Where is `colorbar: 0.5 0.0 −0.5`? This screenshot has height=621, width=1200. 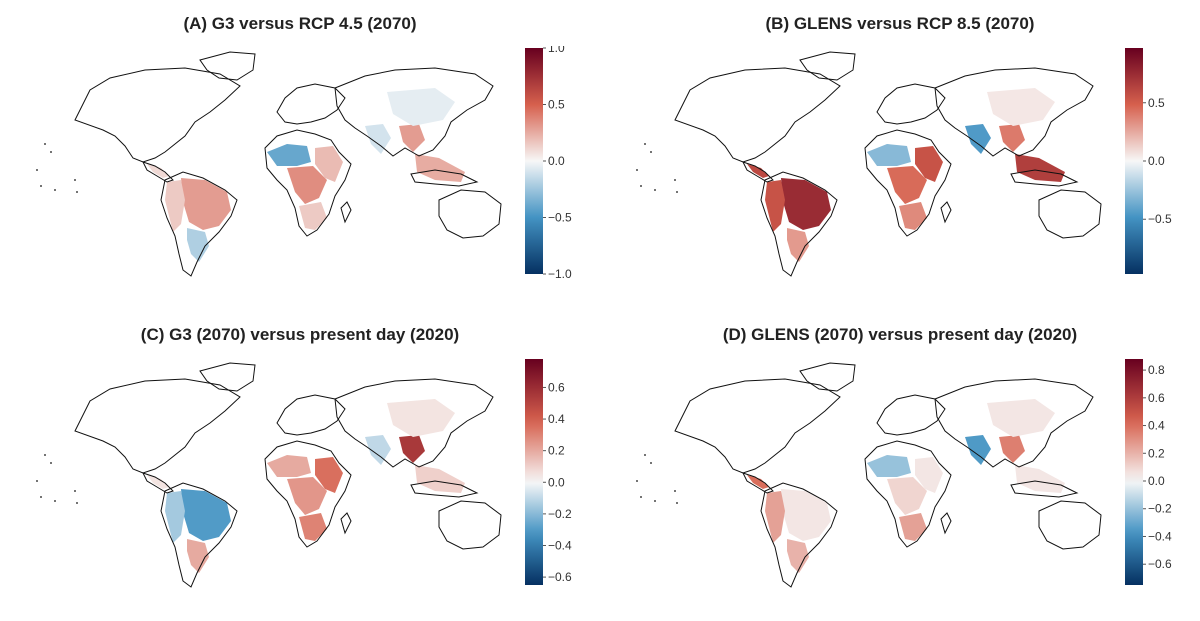 colorbar: 0.5 0.0 −0.5 is located at coordinates (1148, 161).